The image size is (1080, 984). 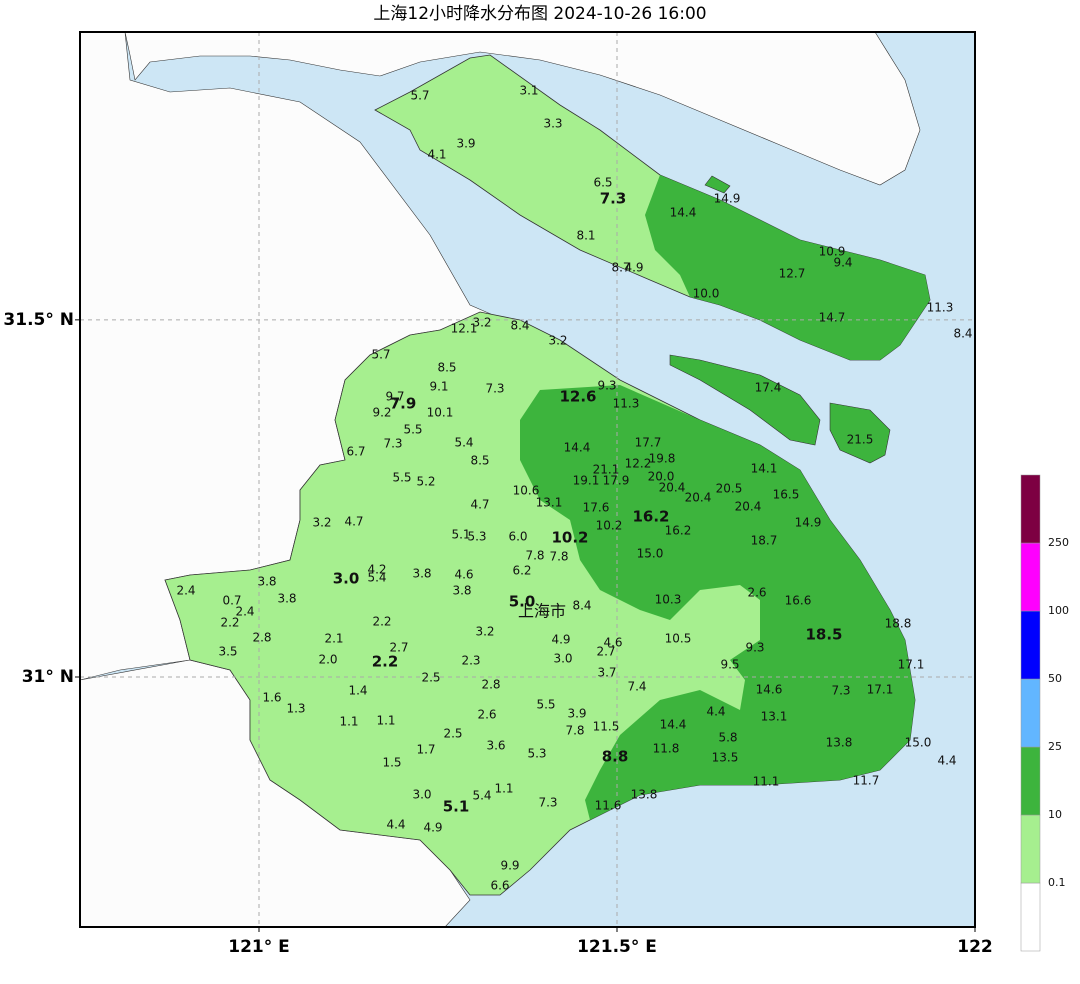 What do you see at coordinates (609, 526) in the screenshot?
I see `station-value: 10.2` at bounding box center [609, 526].